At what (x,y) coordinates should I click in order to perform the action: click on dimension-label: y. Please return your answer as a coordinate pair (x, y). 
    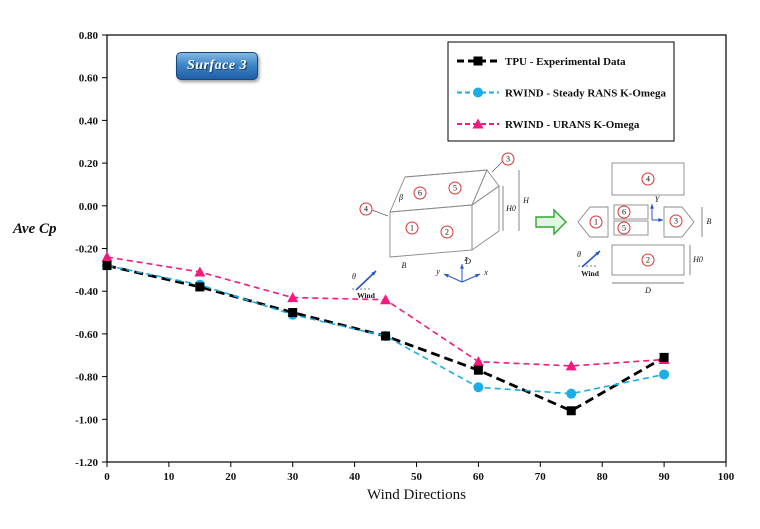
    Looking at the image, I should click on (437, 271).